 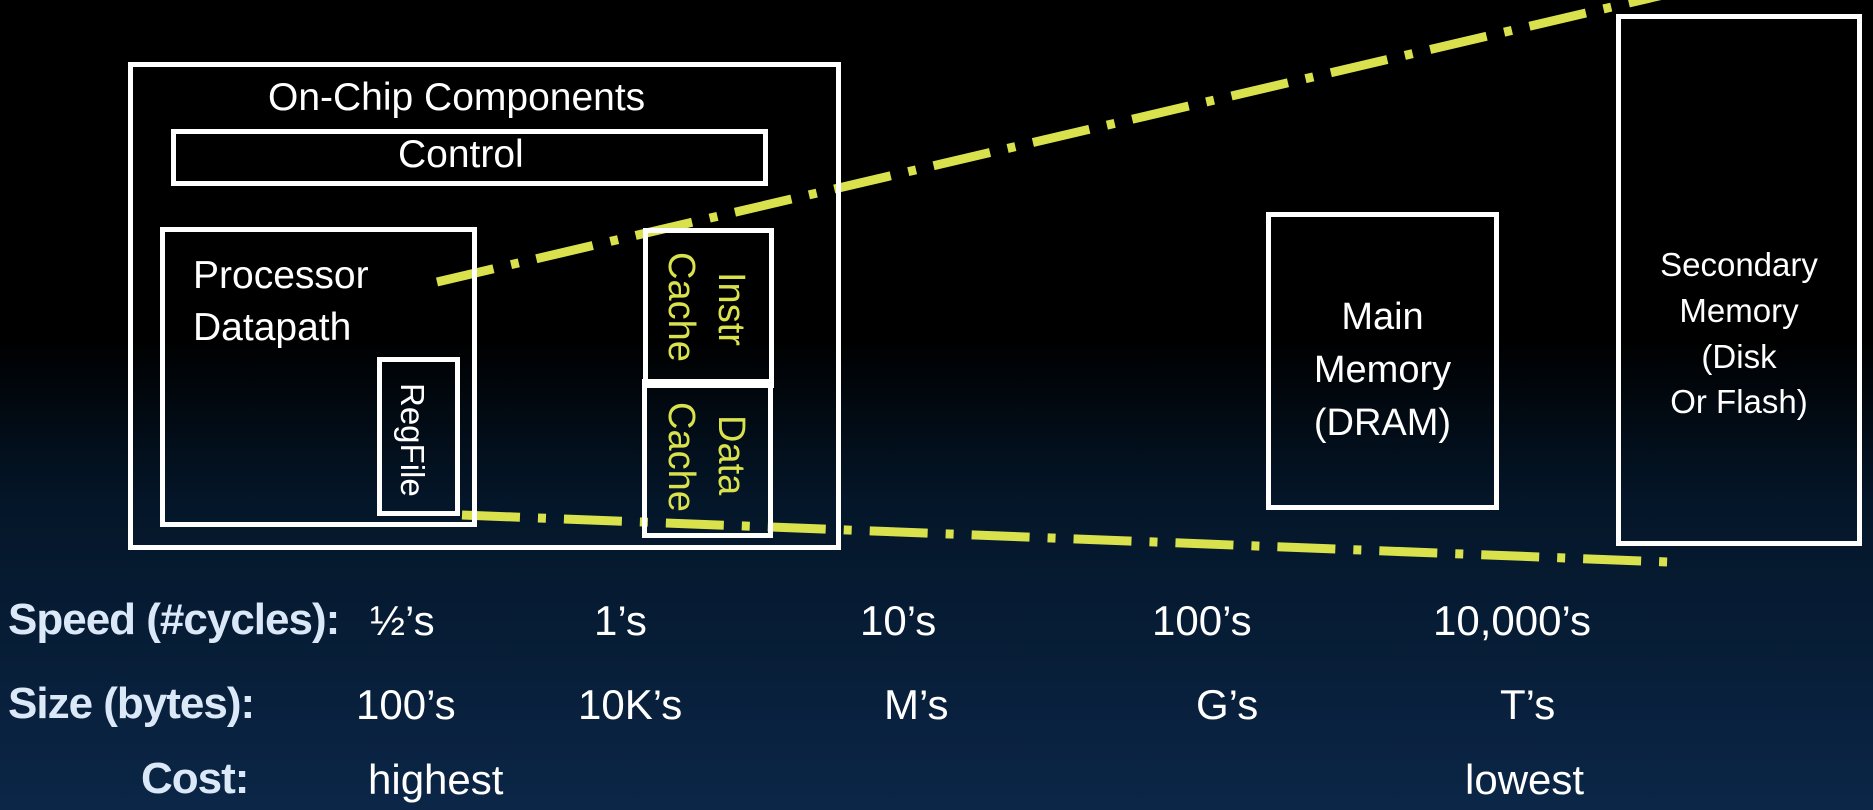 What do you see at coordinates (402, 620) in the screenshot?
I see `speed-value: ½’s` at bounding box center [402, 620].